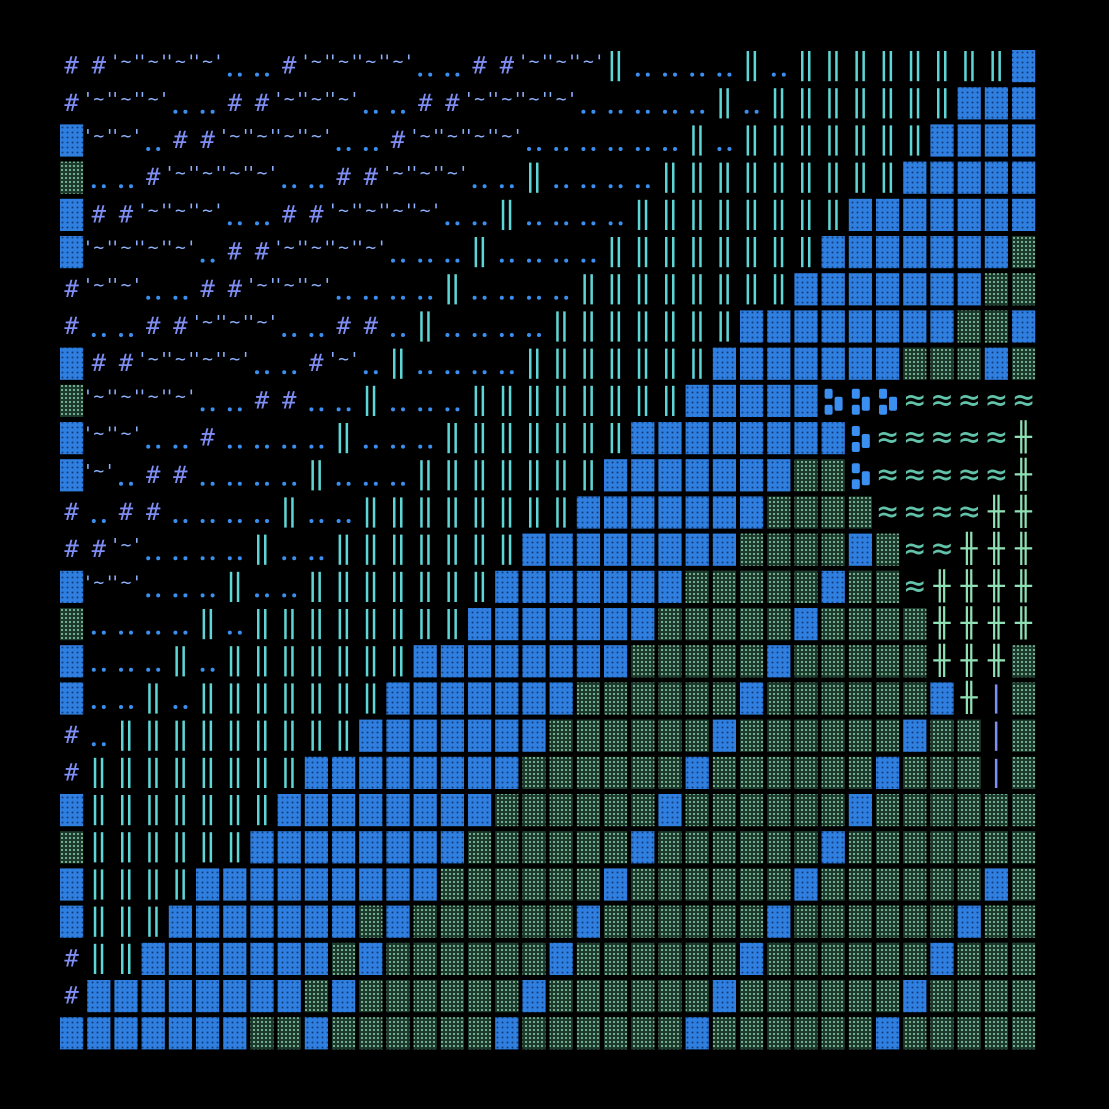 The image size is (1109, 1109). What do you see at coordinates (507, 66) in the screenshot?
I see `hash-glyph: #` at bounding box center [507, 66].